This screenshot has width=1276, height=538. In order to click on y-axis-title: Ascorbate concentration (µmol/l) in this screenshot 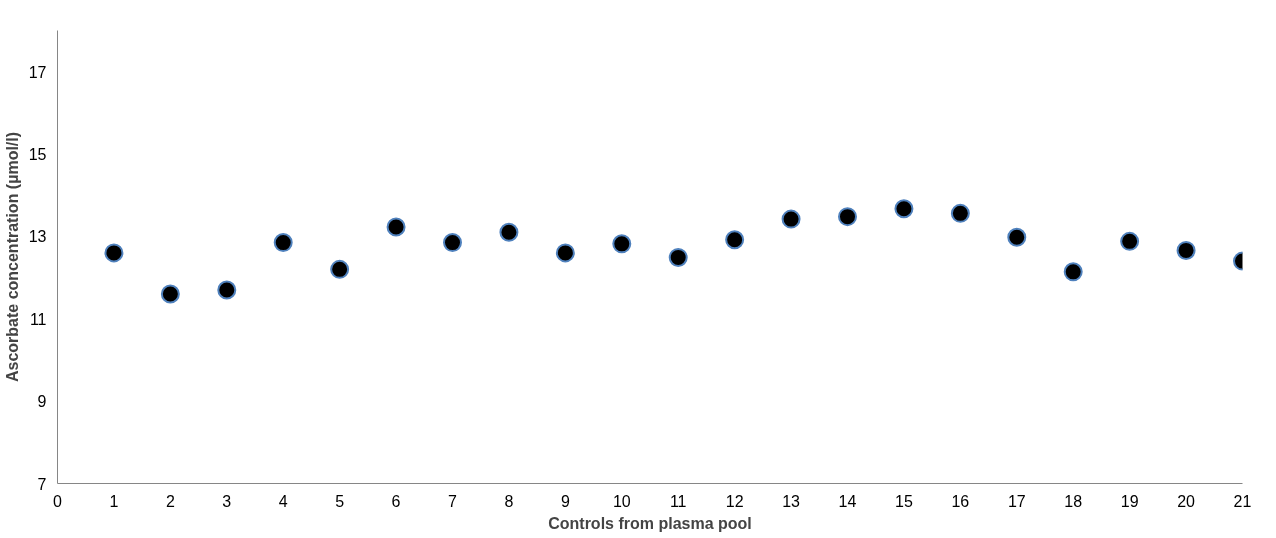, I will do `click(12, 257)`.